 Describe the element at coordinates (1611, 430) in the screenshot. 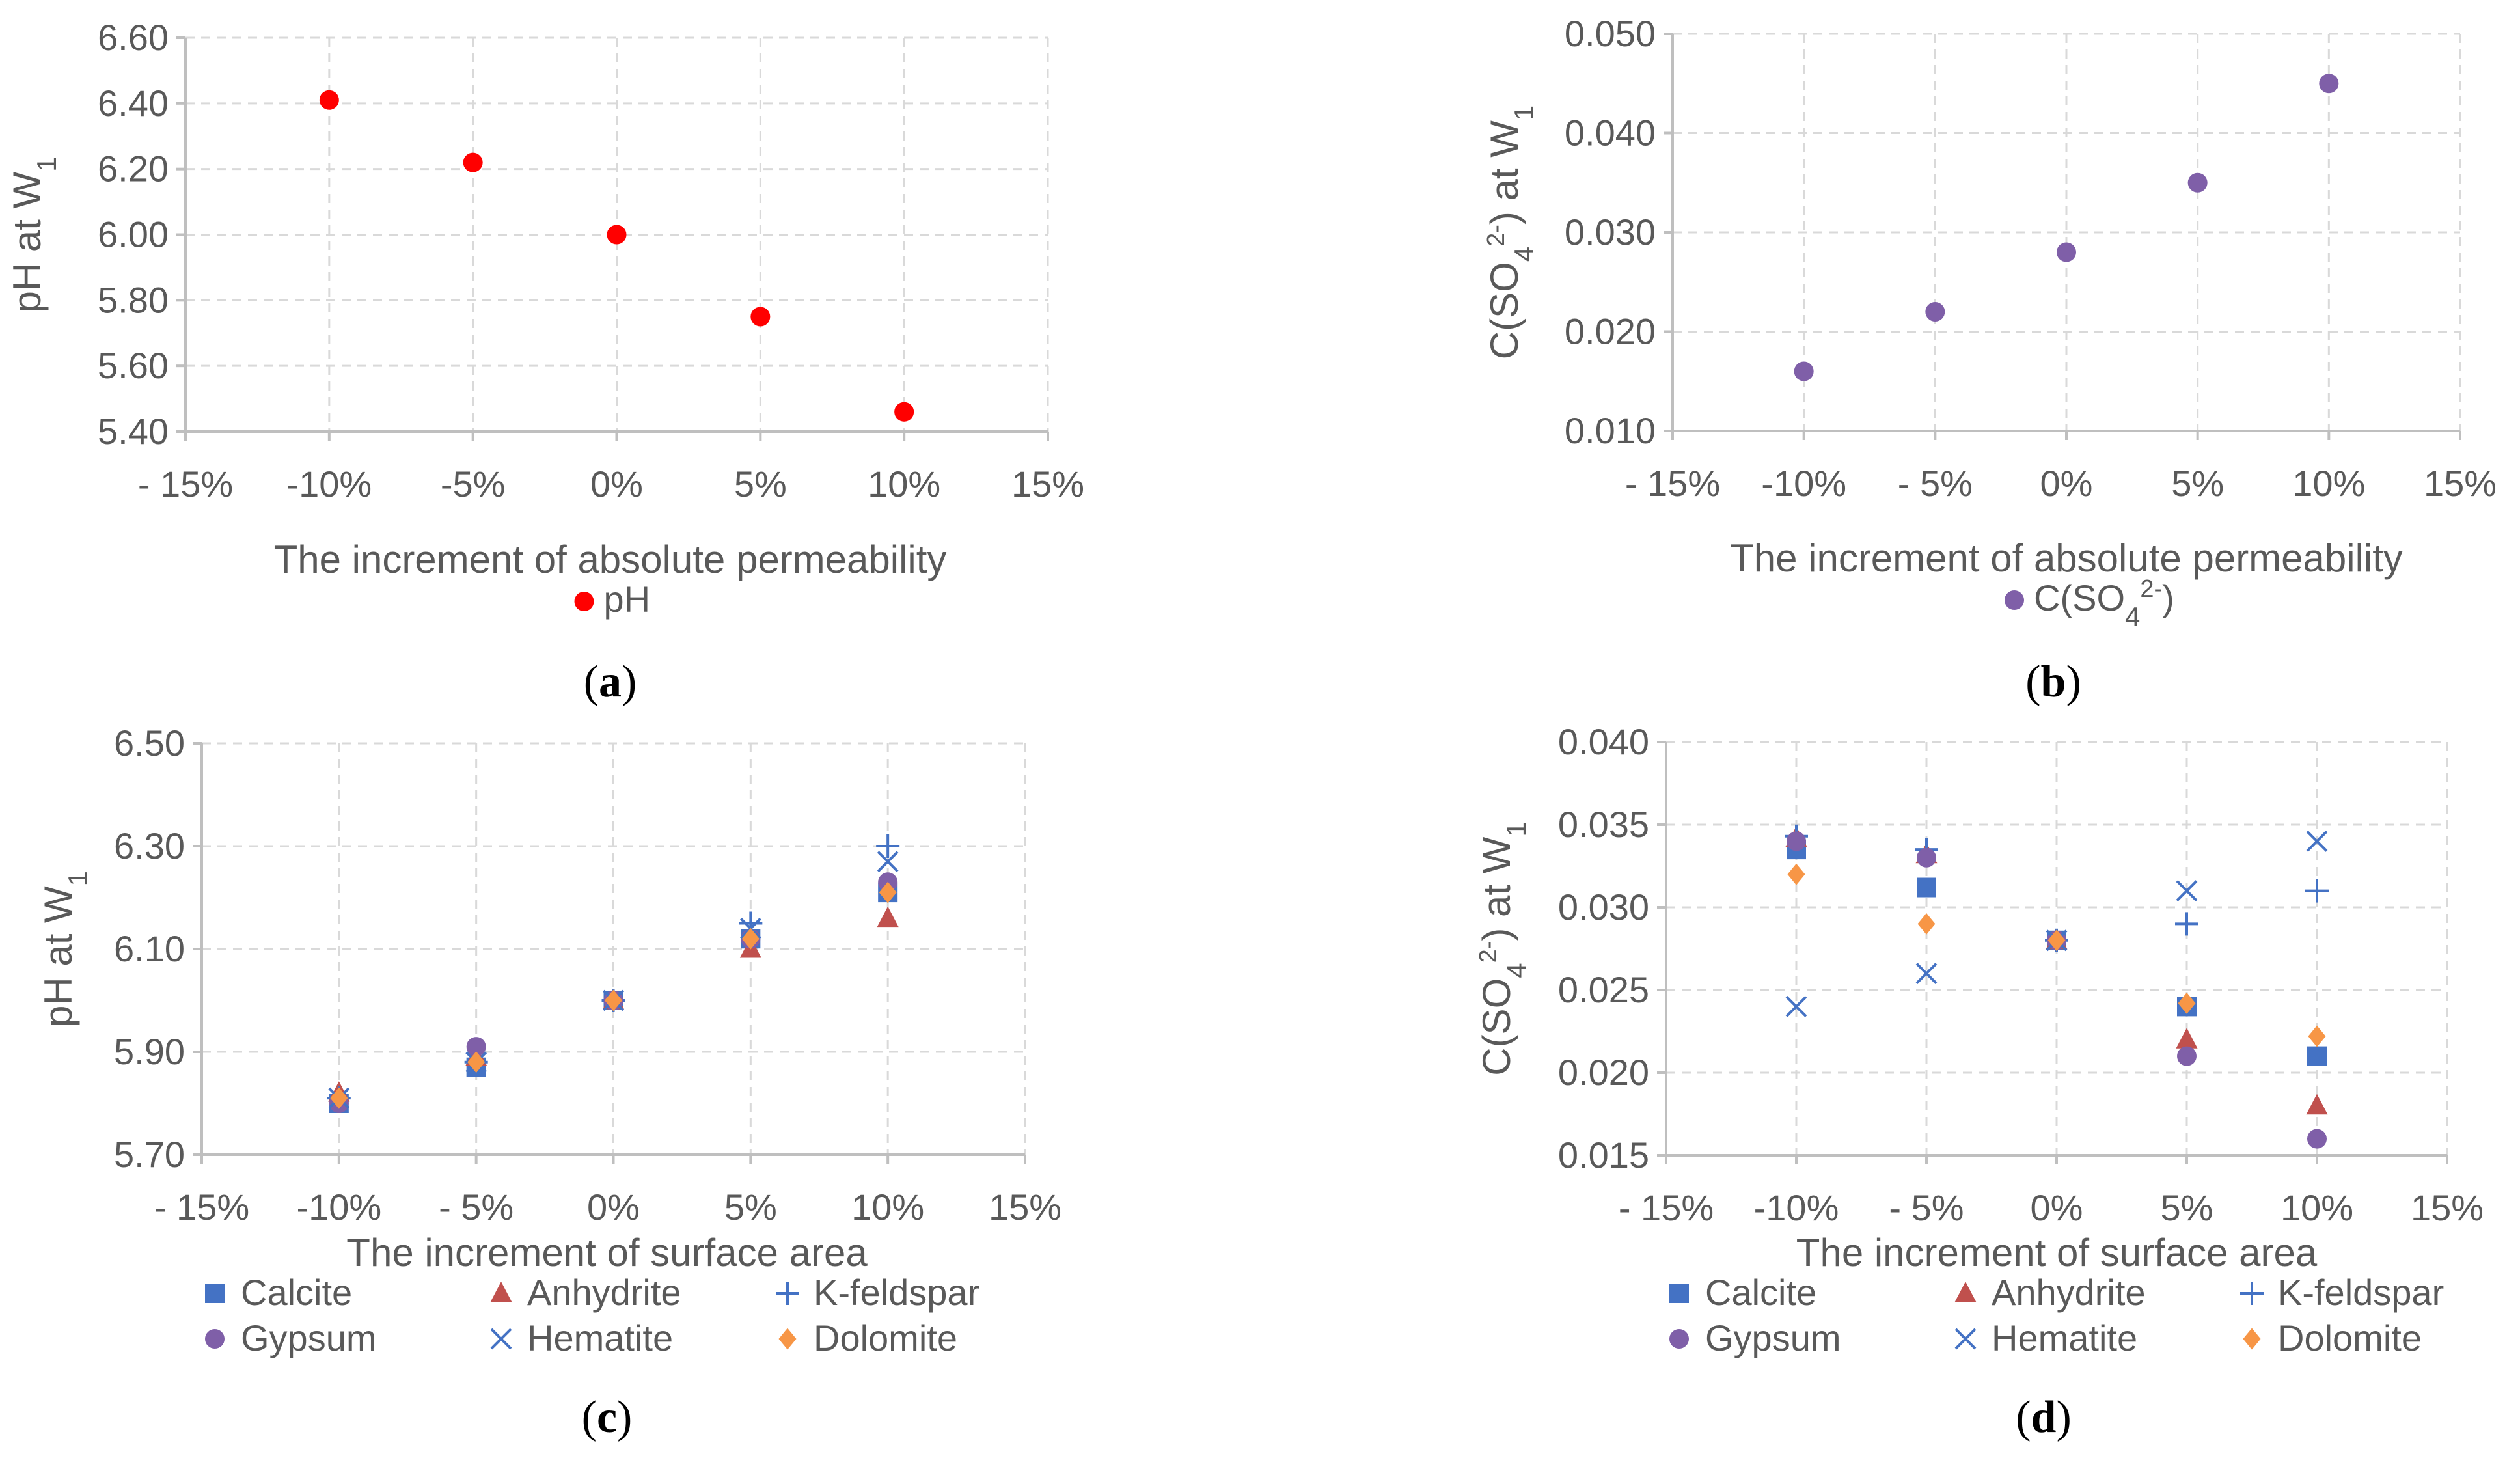

I see `y-tick-label: 0.010` at that location.